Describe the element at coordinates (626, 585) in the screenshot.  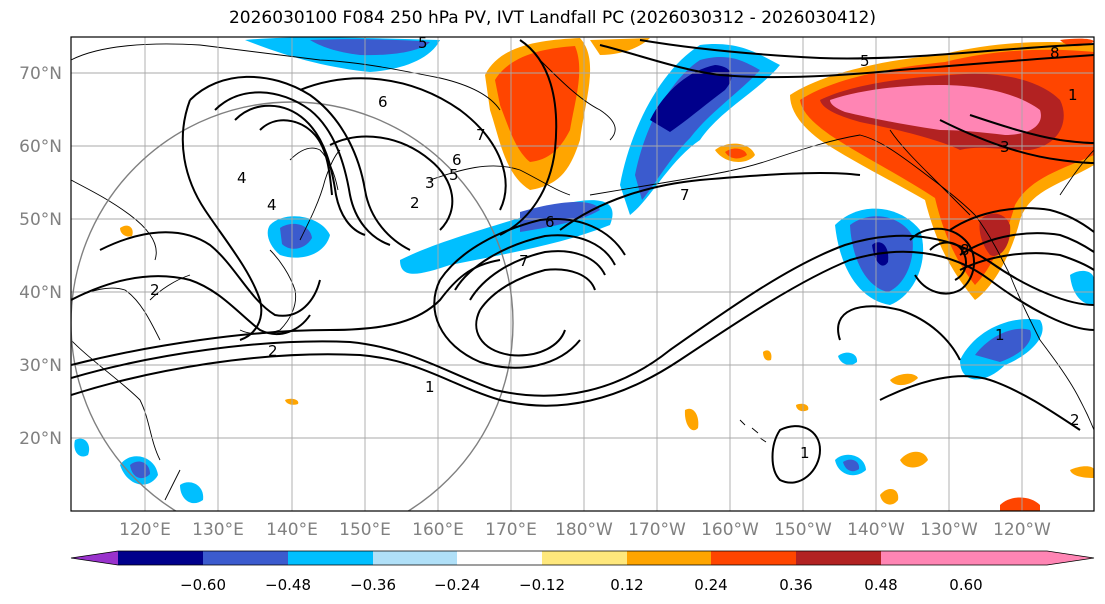
I see `colorbar-tick-label: 0.12` at that location.